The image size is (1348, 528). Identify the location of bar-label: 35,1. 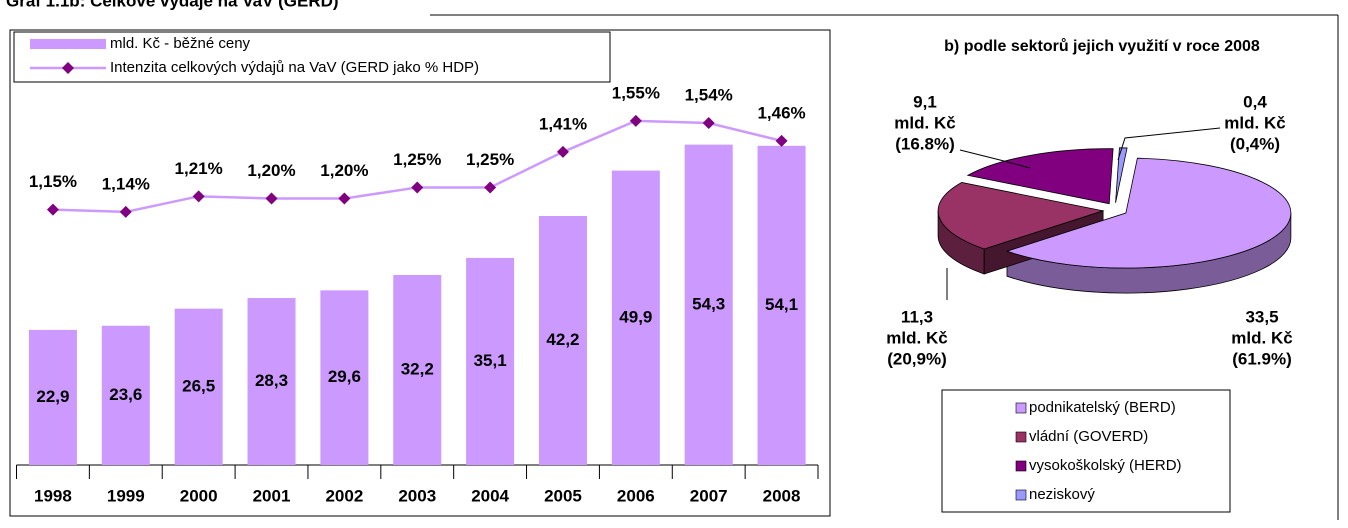
(490, 360).